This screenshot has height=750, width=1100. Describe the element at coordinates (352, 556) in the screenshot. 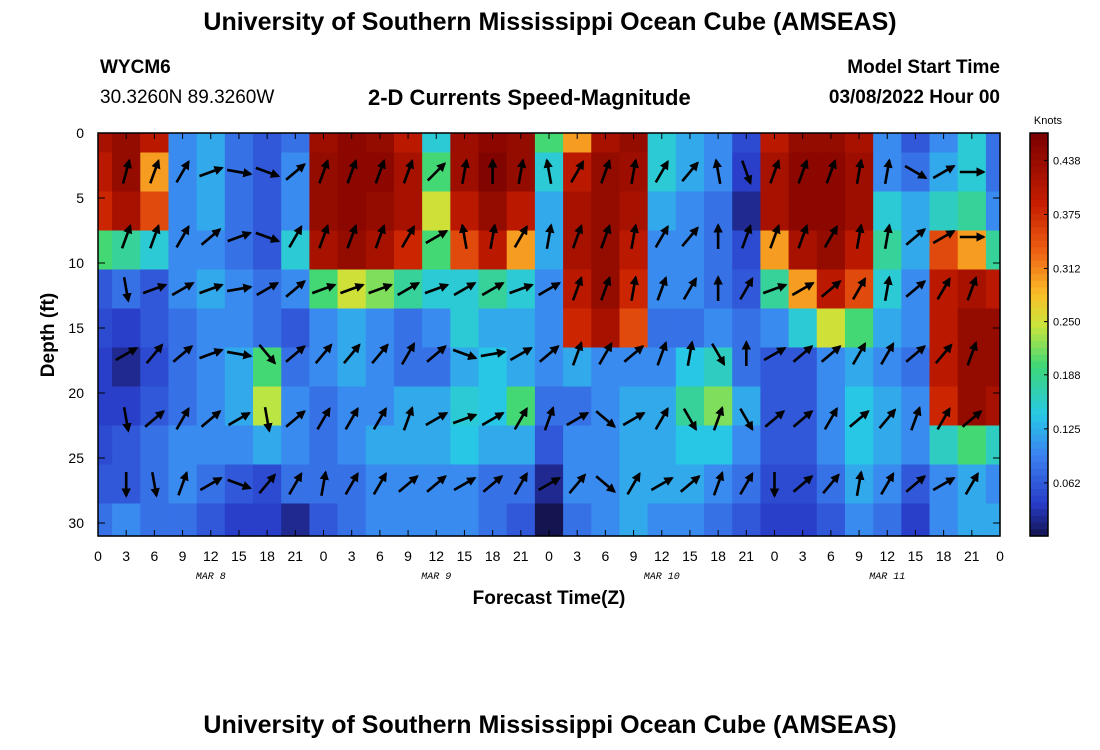

I see `x-tick-label: 3` at that location.